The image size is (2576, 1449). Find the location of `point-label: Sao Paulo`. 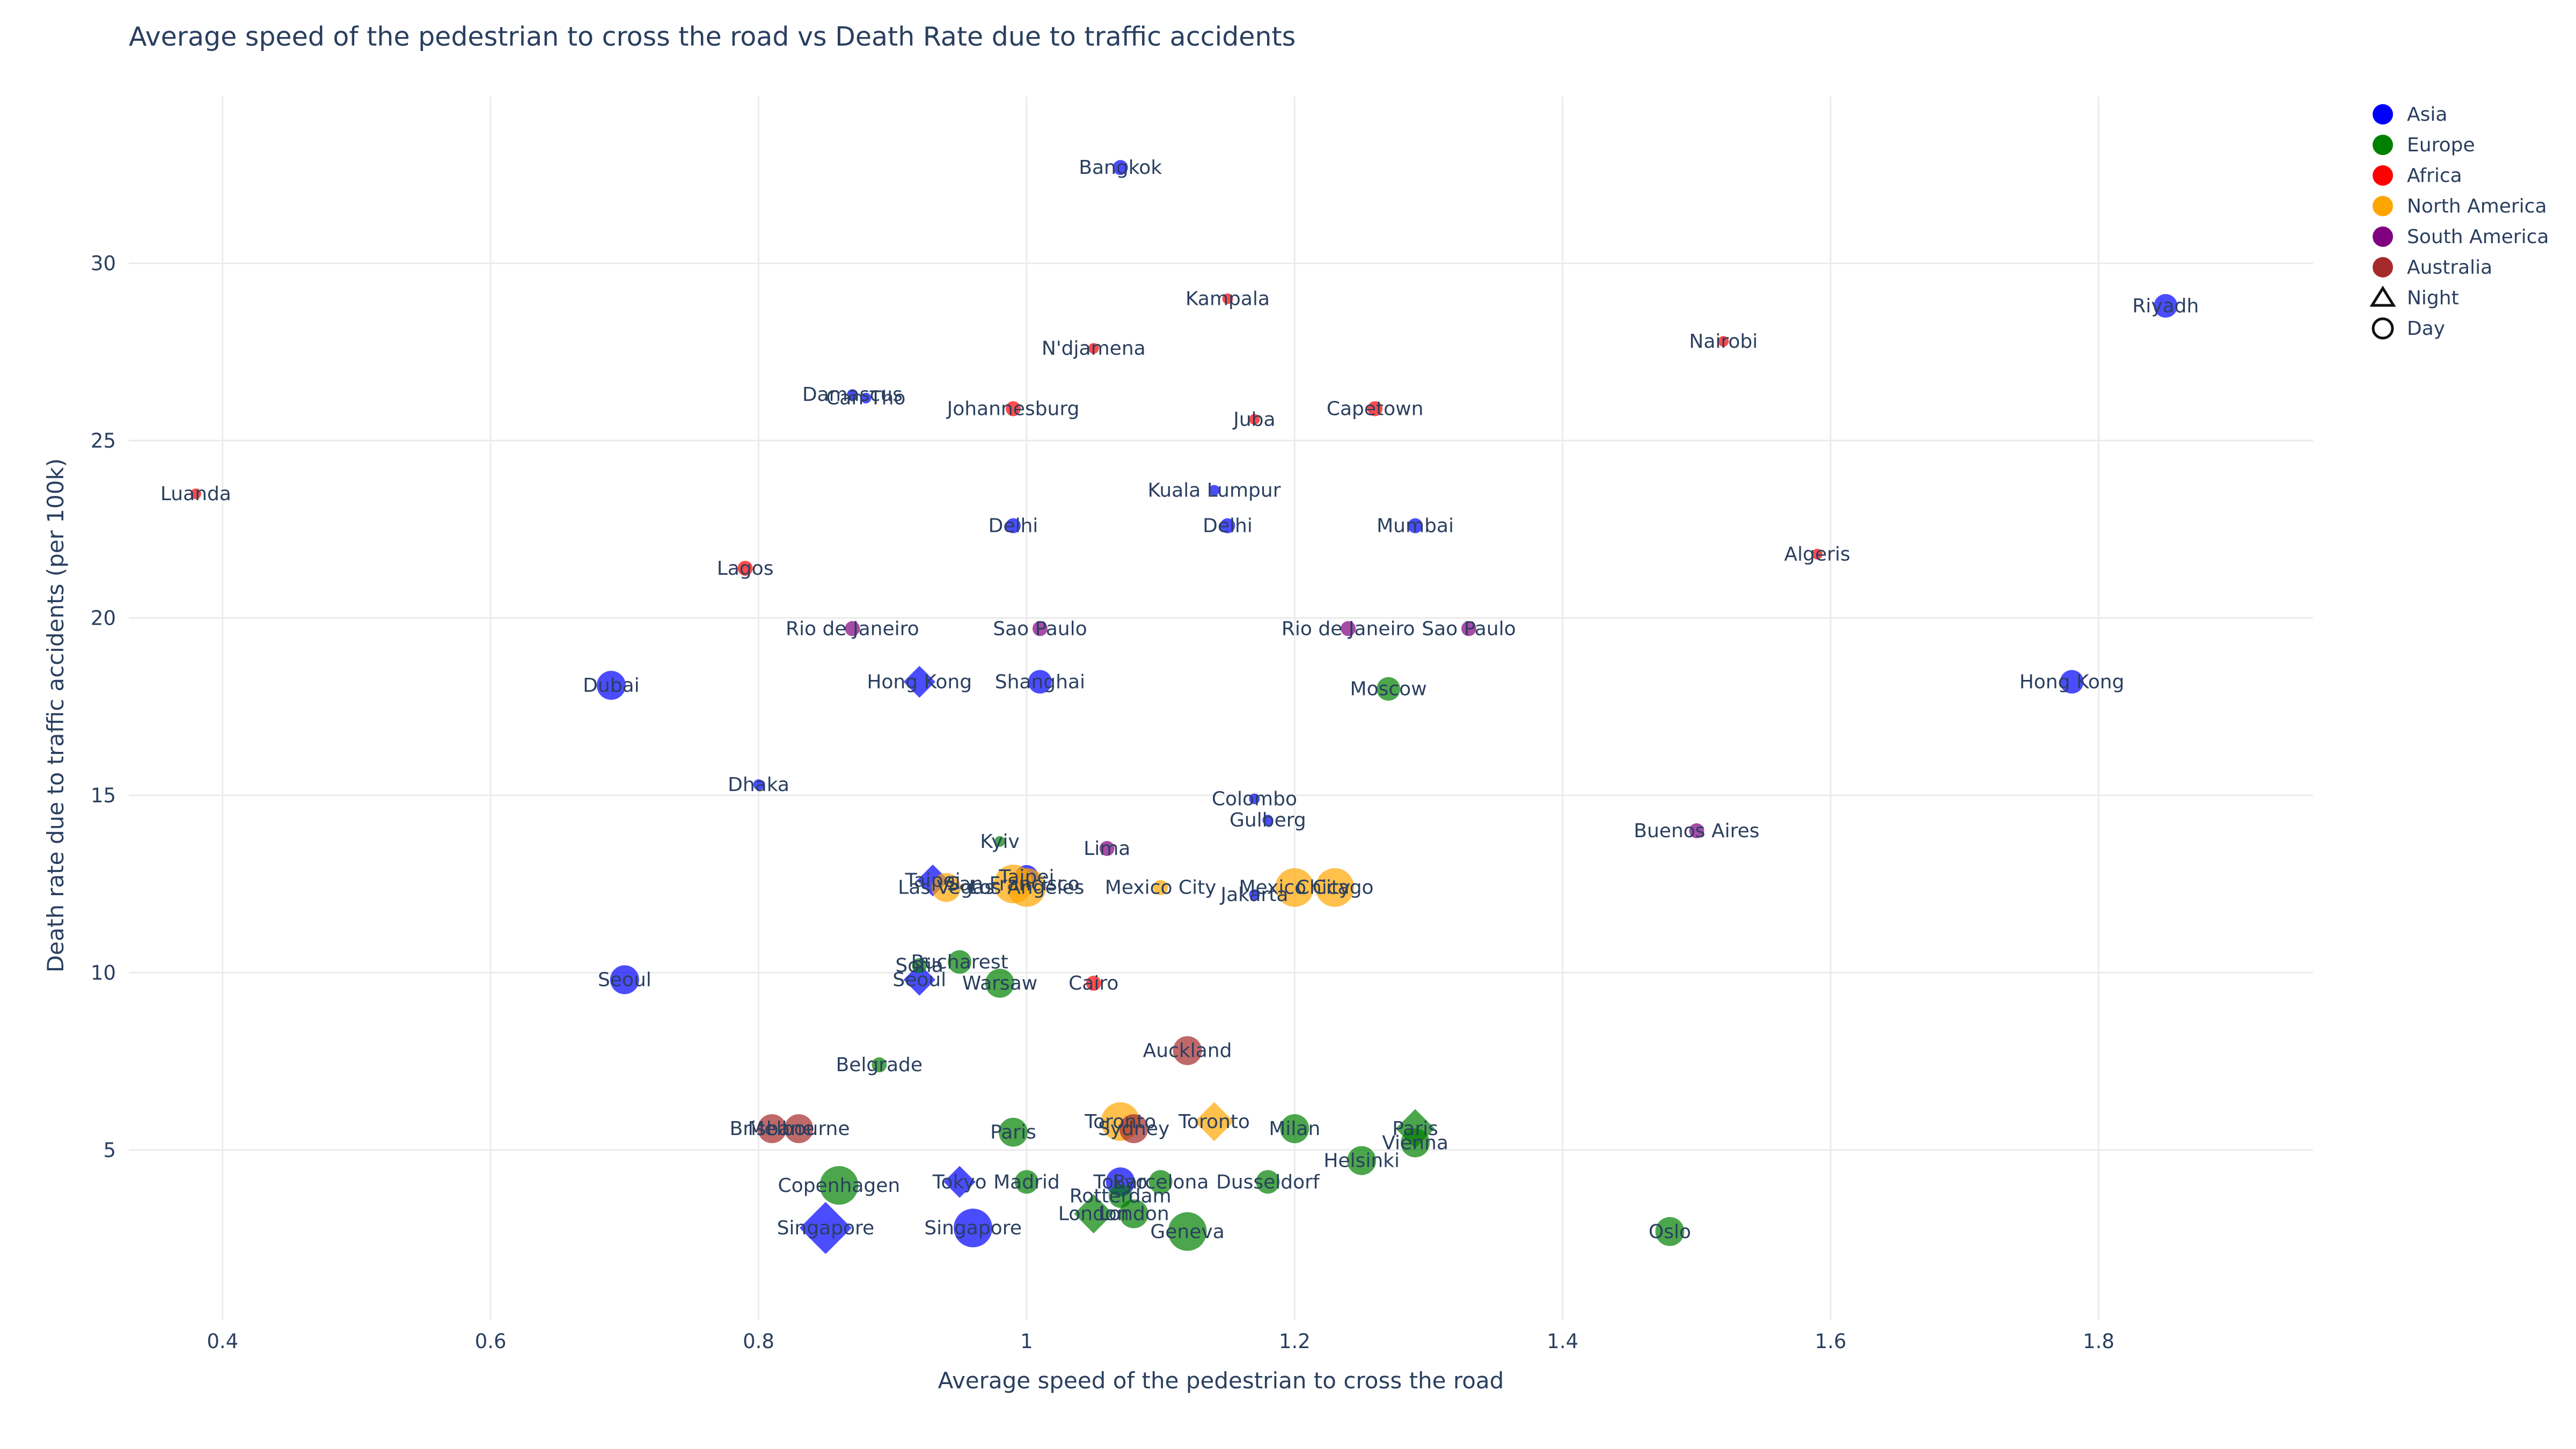

point-label: Sao Paulo is located at coordinates (1040, 629).